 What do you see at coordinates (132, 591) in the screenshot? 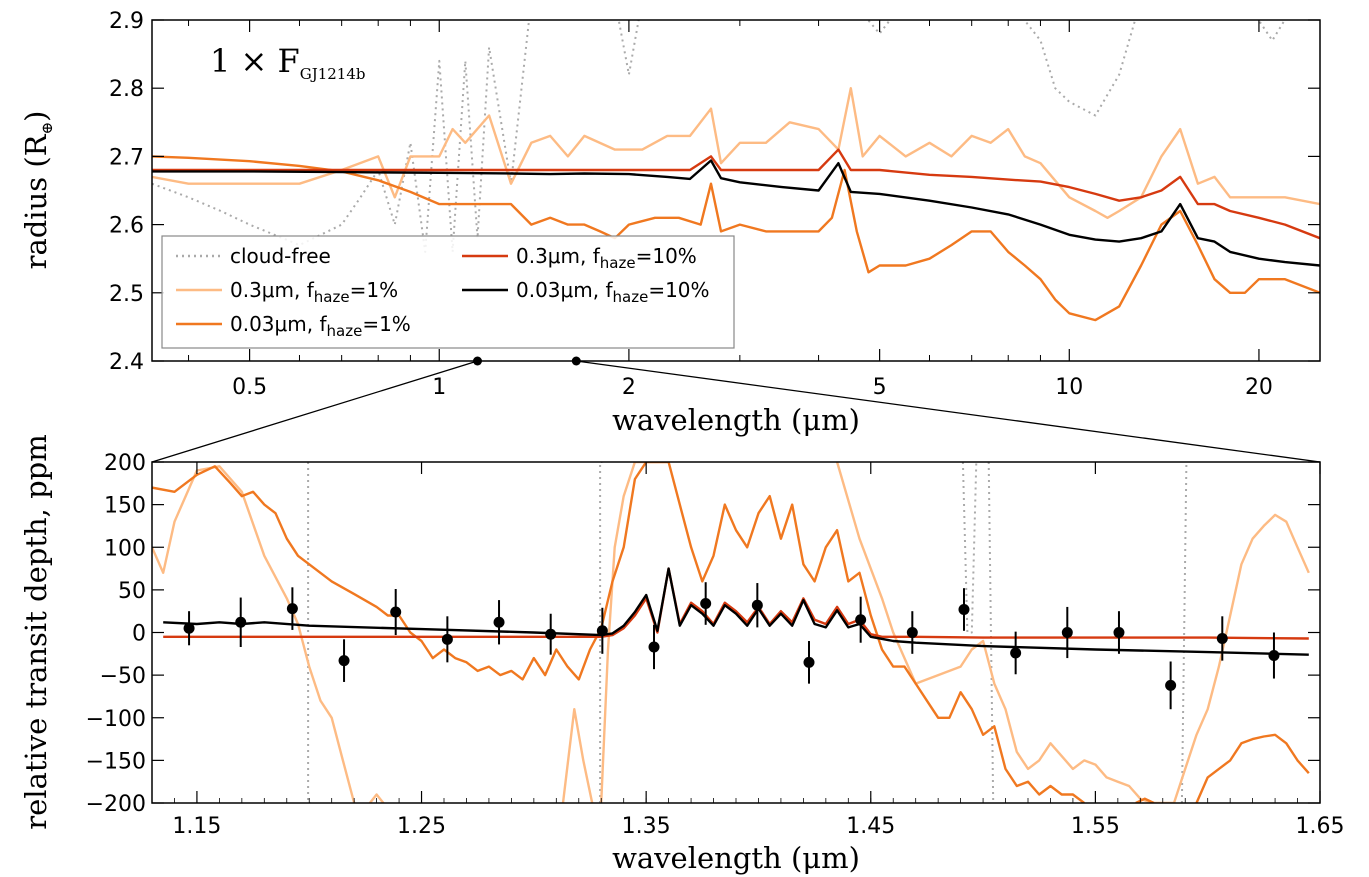
I see `bottom-y-tick-label: 50` at bounding box center [132, 591].